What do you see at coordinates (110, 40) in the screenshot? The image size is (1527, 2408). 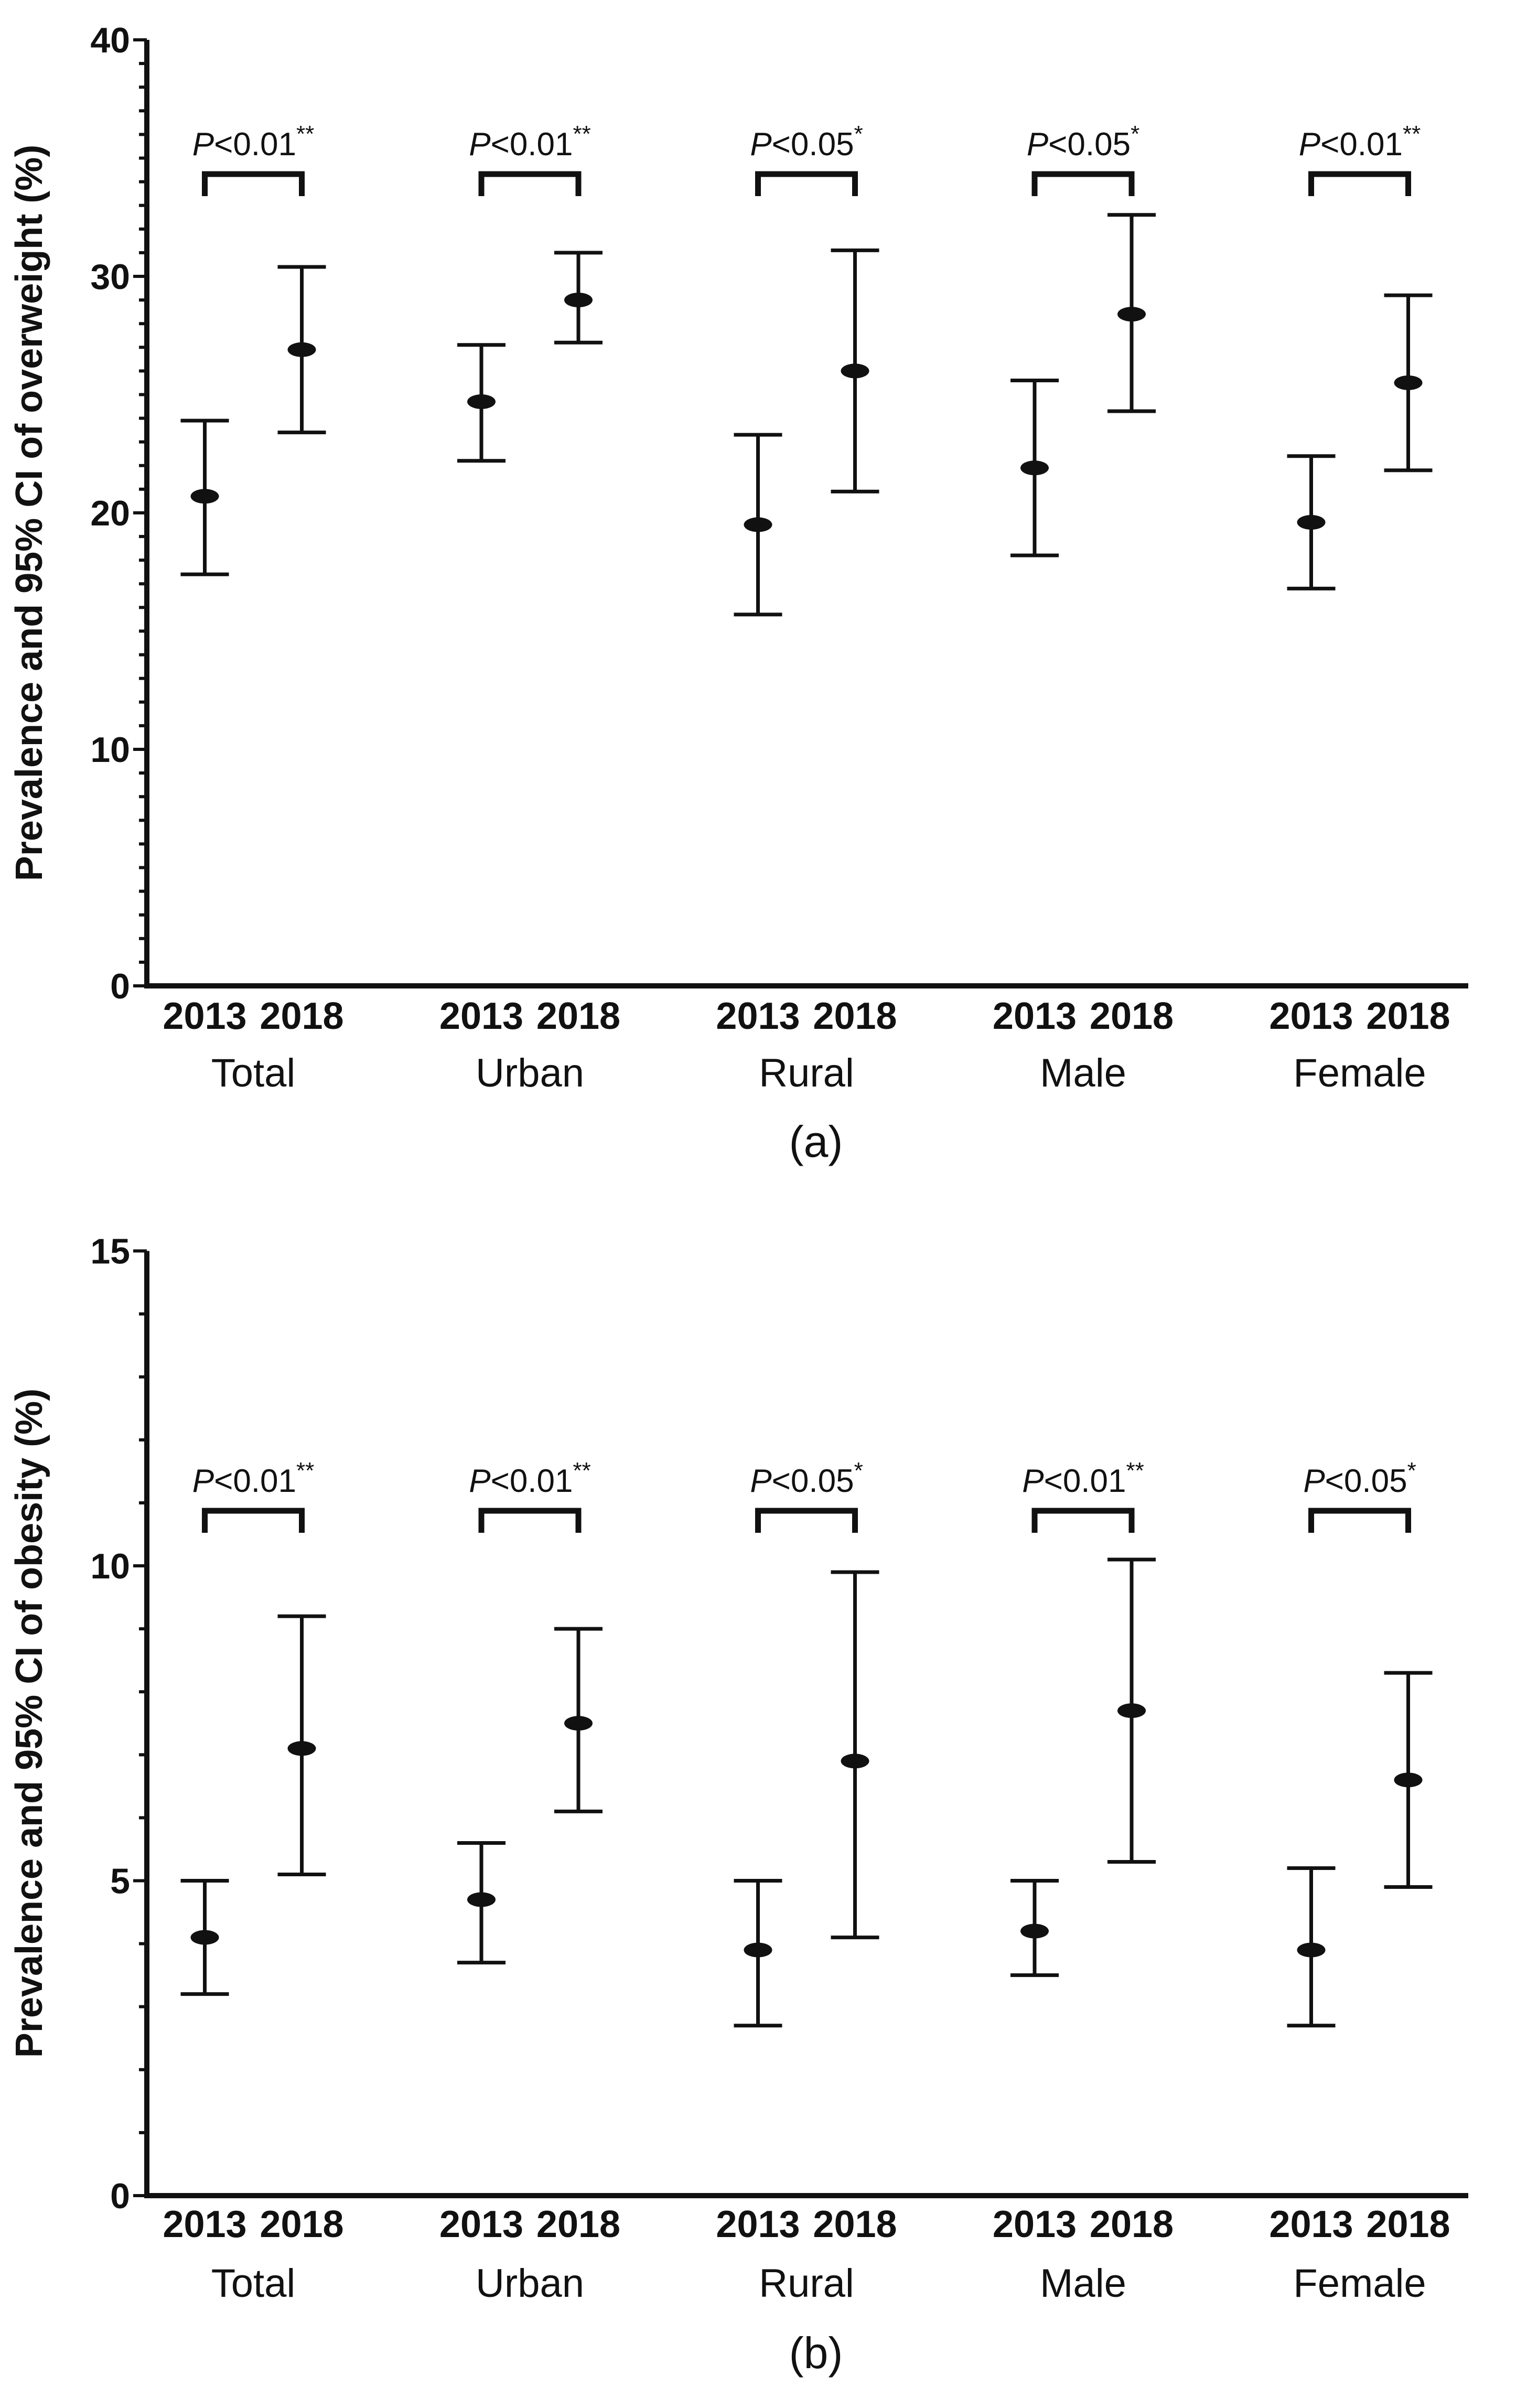 I see `y-tick-label: 40` at bounding box center [110, 40].